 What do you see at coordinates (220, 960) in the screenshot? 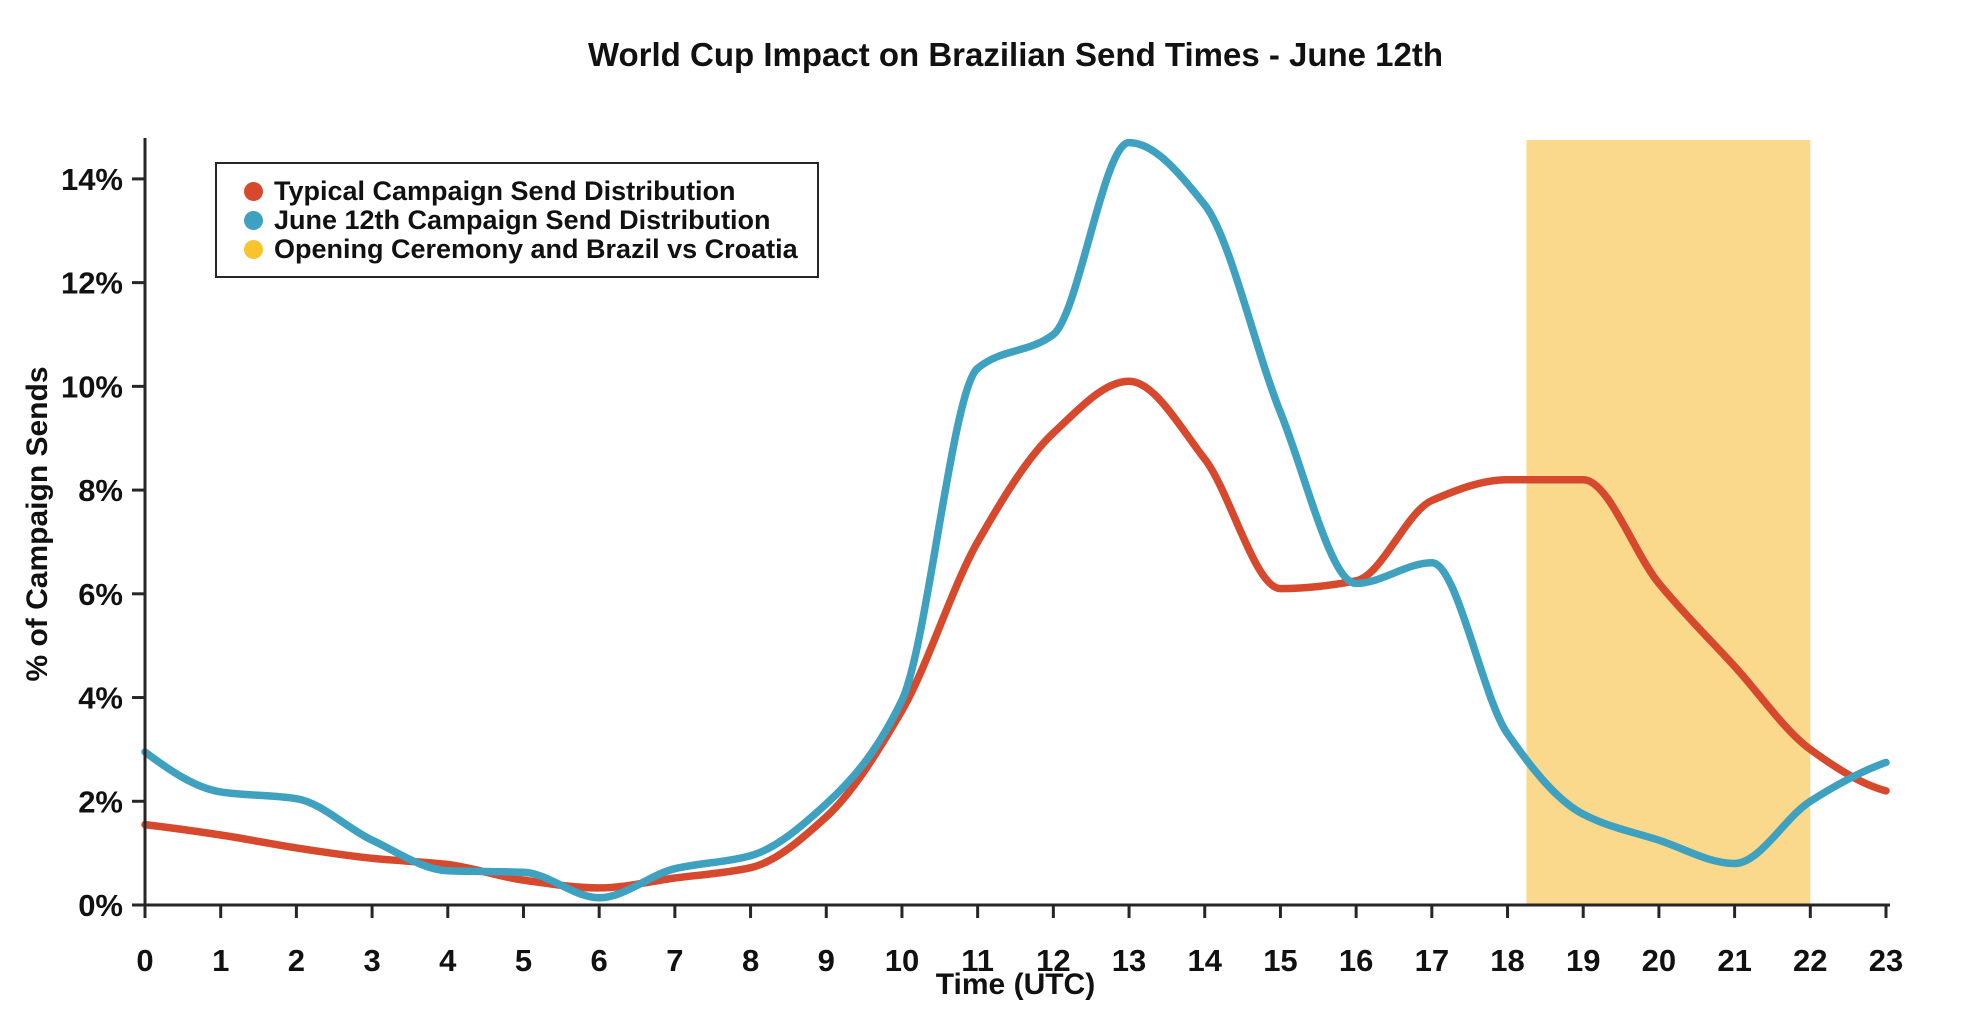
I see `x-tick-label: 1` at bounding box center [220, 960].